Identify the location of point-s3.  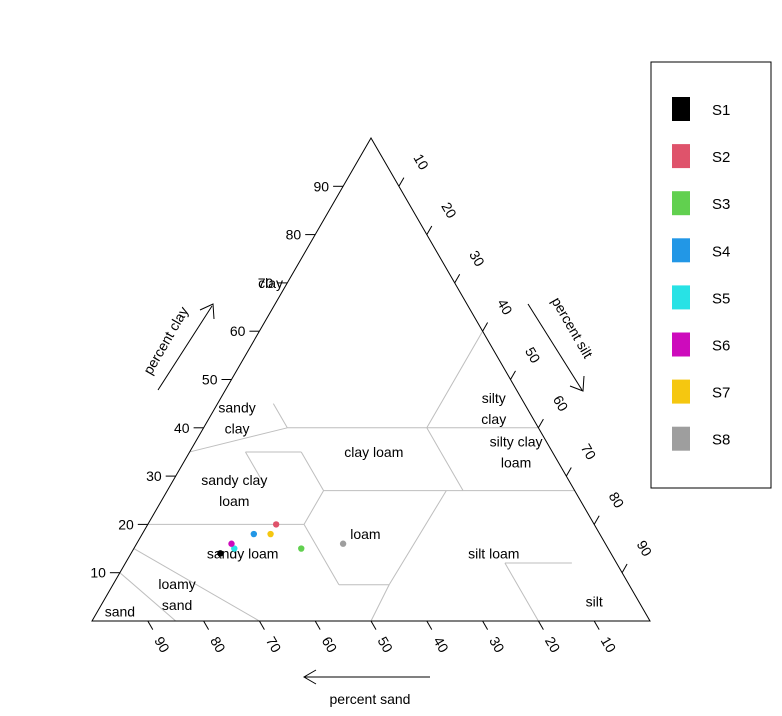
(301, 548).